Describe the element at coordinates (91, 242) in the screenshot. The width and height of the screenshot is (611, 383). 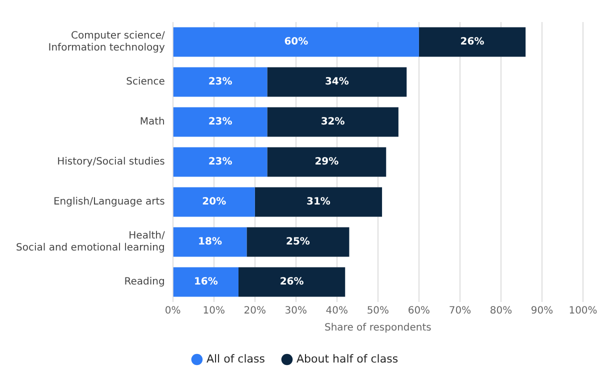
I see `y-tick-label: Health/Social and emotional learning` at that location.